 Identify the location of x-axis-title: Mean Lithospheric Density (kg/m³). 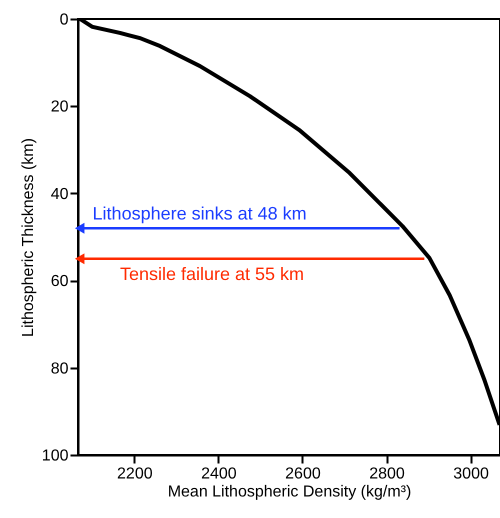
(290, 492).